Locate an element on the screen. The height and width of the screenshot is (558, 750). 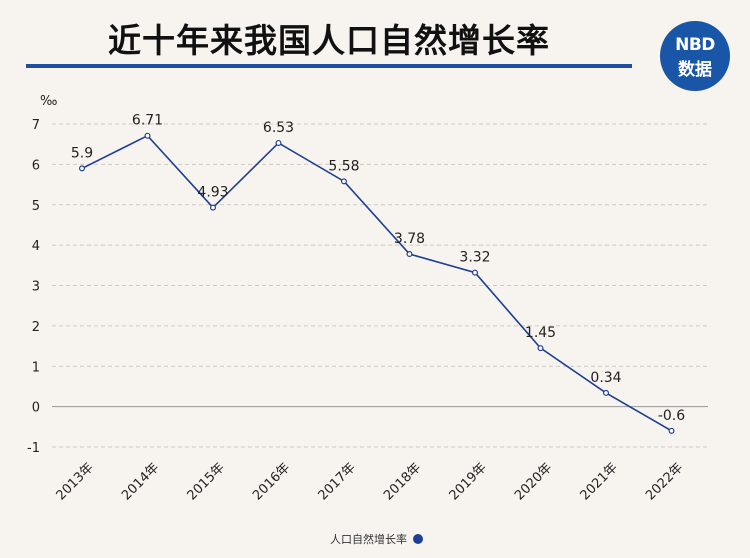
data-label: 1.45 is located at coordinates (540, 333).